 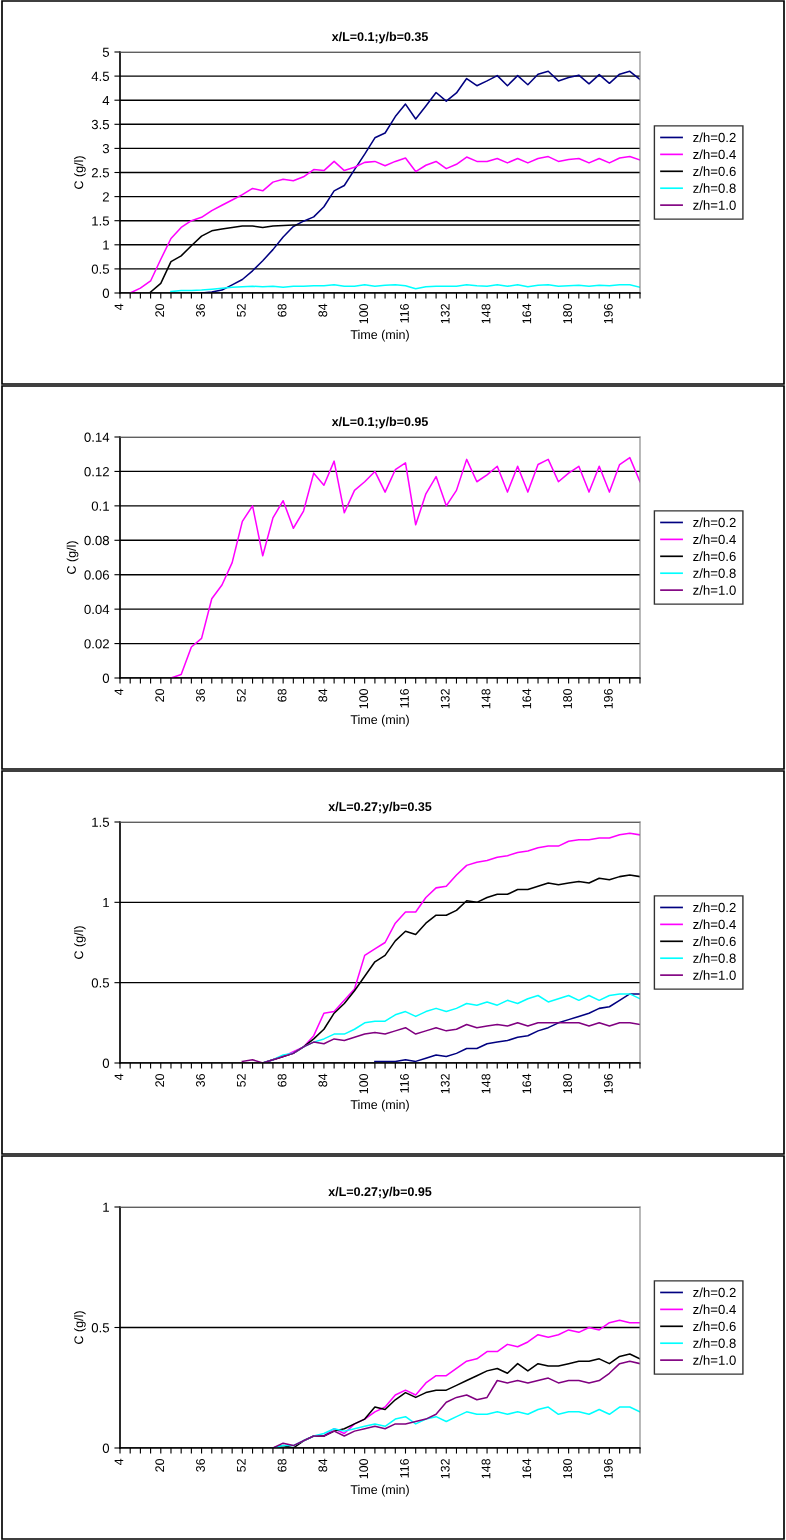 I want to click on y-tick-label: 0.06, so click(x=97, y=575).